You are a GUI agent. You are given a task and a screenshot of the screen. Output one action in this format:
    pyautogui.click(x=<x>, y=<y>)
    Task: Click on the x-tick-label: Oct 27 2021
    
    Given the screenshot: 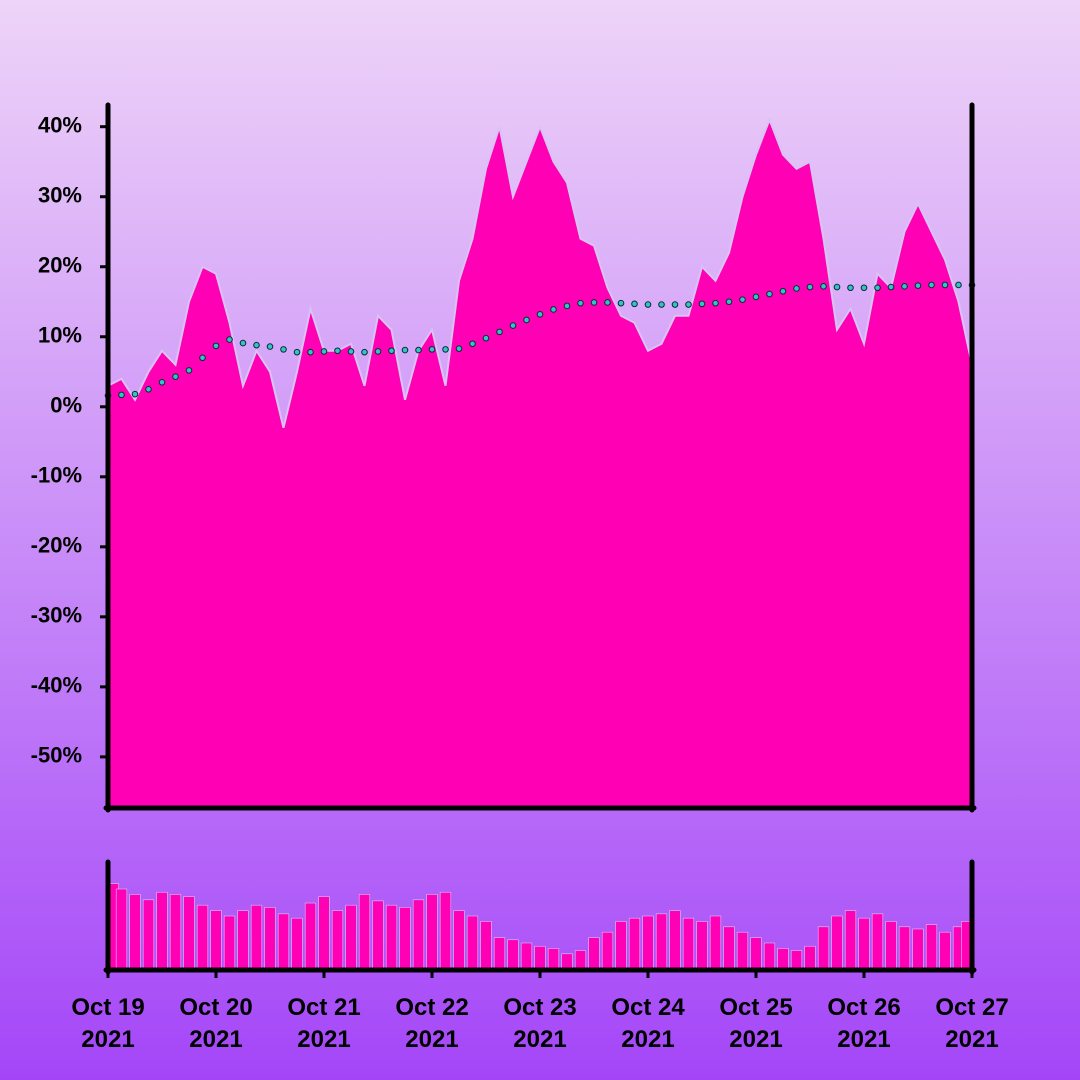 What is the action you would take?
    pyautogui.click(x=972, y=1023)
    